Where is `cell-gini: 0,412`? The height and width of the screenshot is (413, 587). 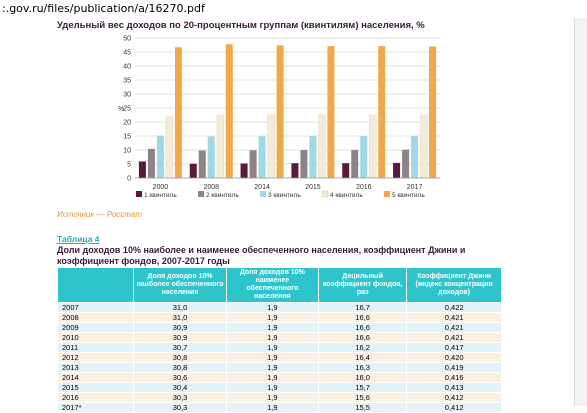
cell-gini: 0,412 is located at coordinates (454, 397).